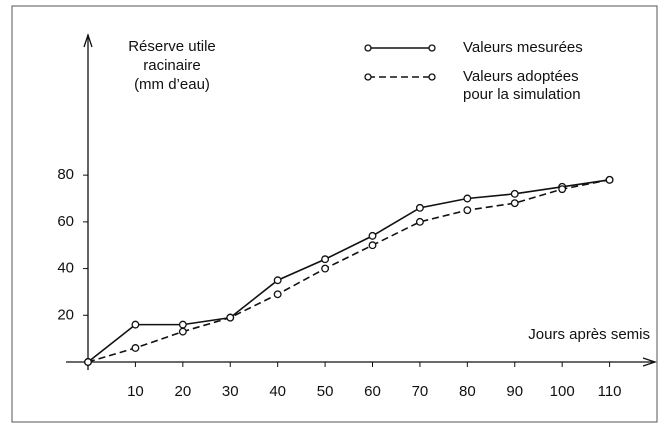 The height and width of the screenshot is (426, 663). I want to click on x-tick-label: 50, so click(325, 391).